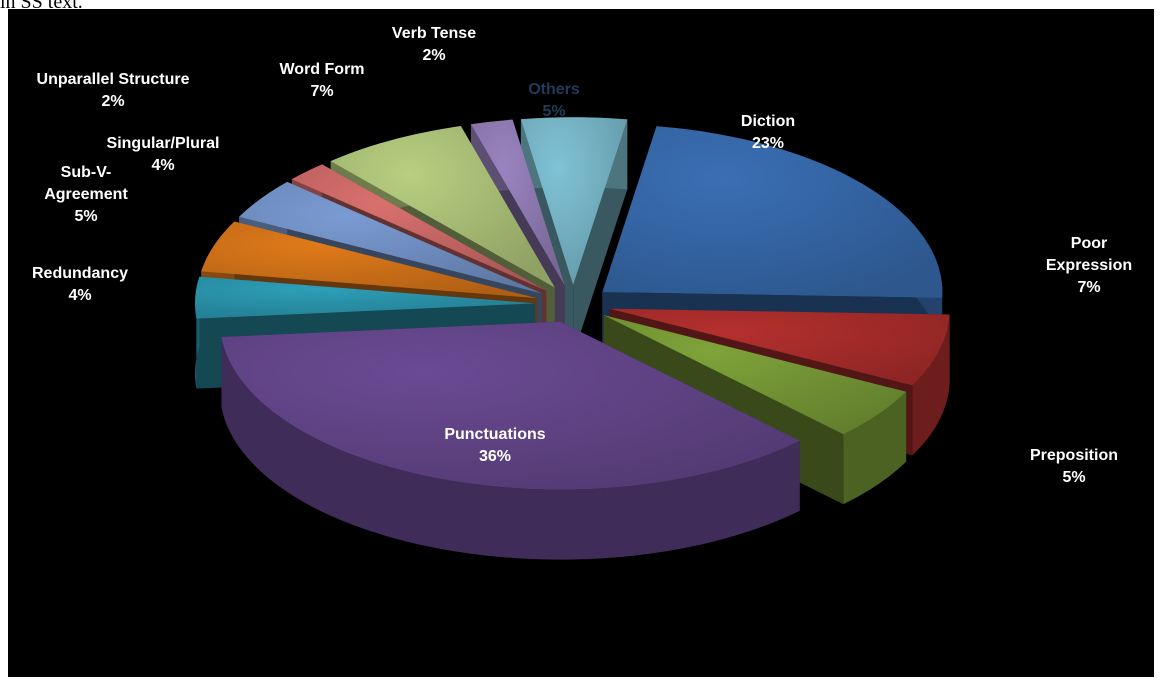 The height and width of the screenshot is (683, 1164). Describe the element at coordinates (772, 212) in the screenshot. I see `pie-slice-diction` at that location.